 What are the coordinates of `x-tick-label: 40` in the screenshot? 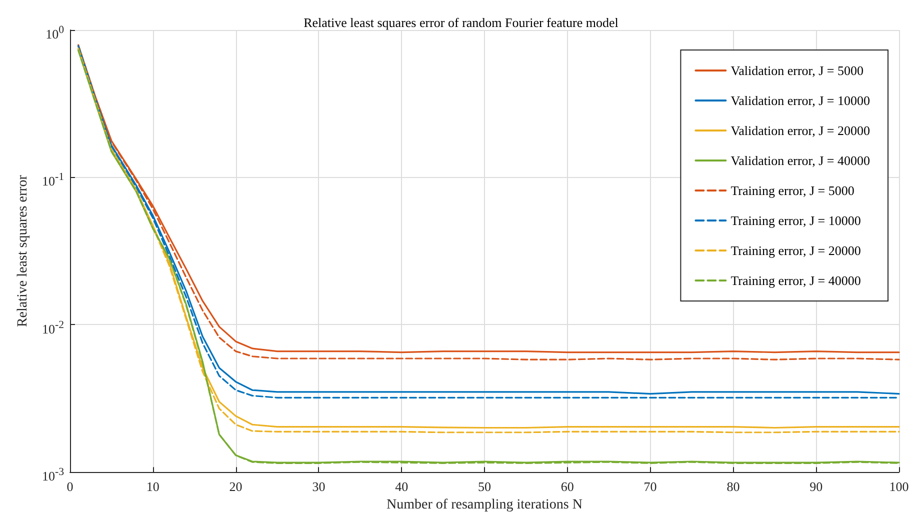 It's located at (401, 486).